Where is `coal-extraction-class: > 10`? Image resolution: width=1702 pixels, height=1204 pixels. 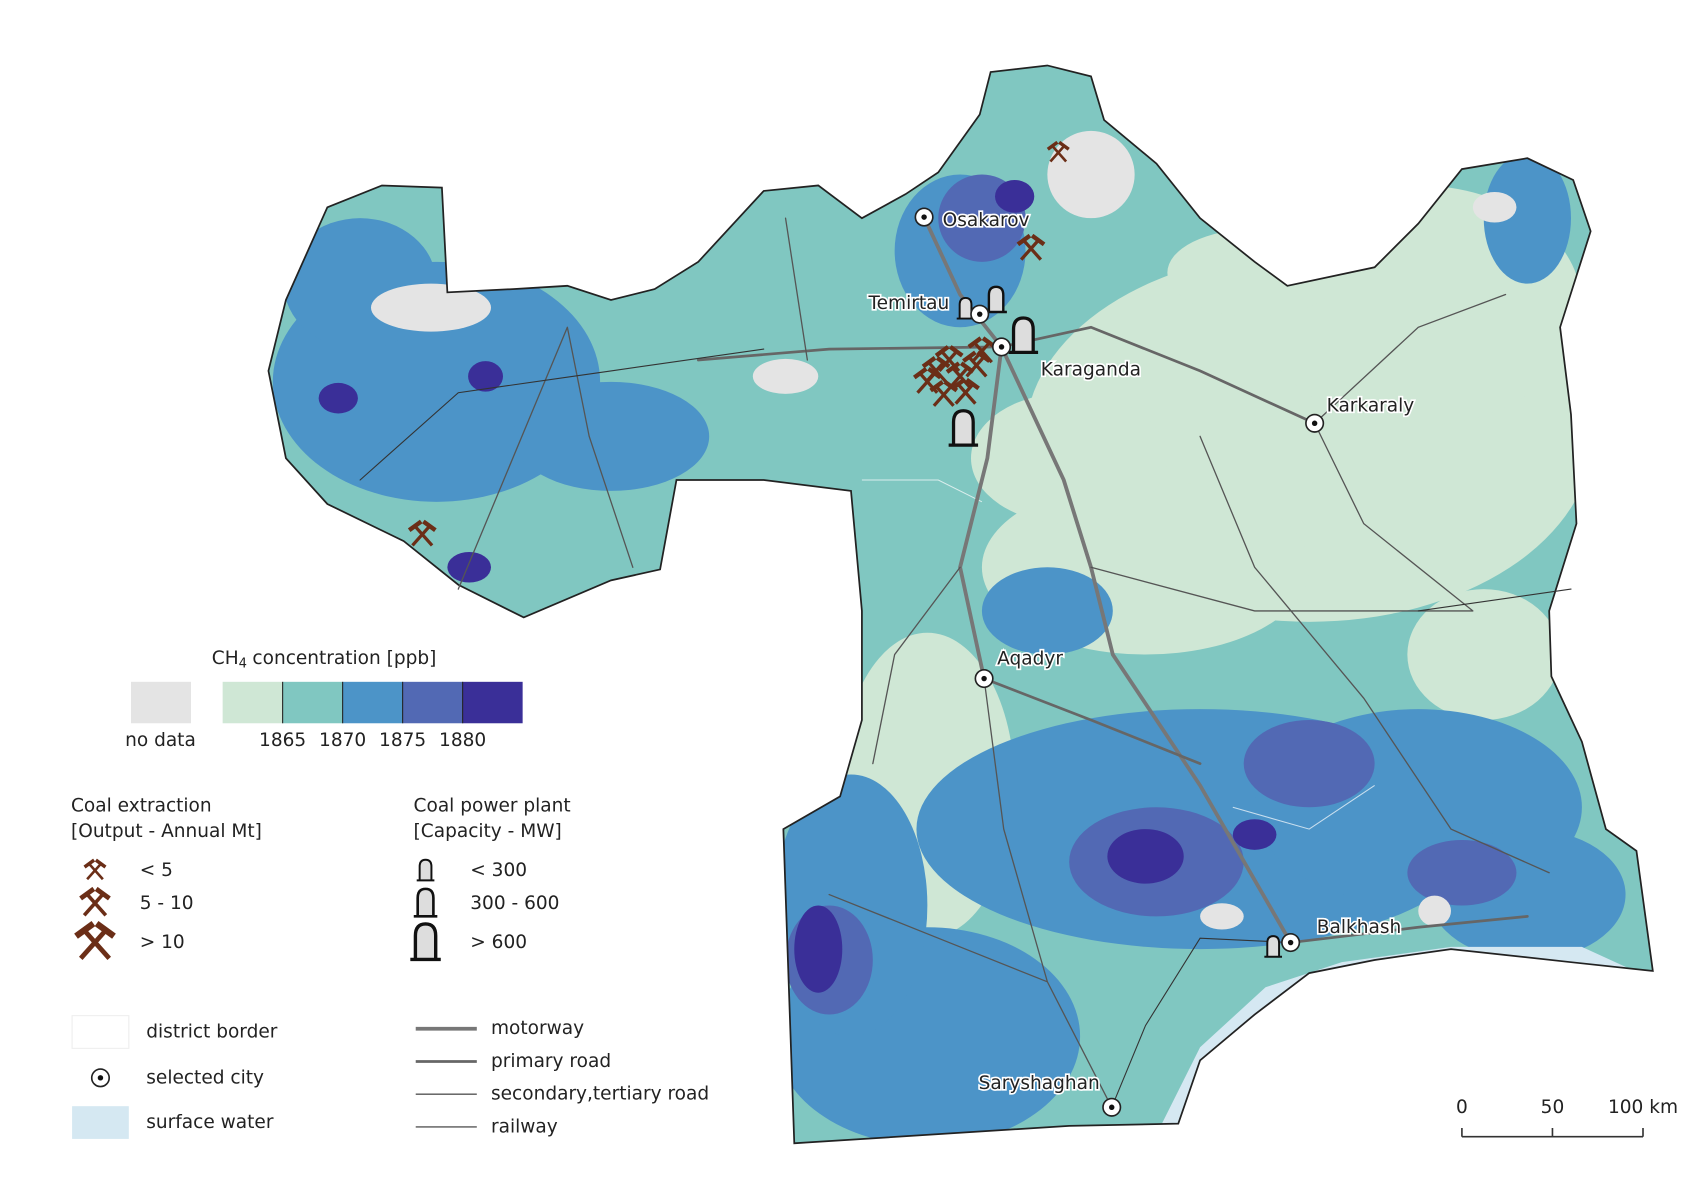 coal-extraction-class: > 10 is located at coordinates (162, 942).